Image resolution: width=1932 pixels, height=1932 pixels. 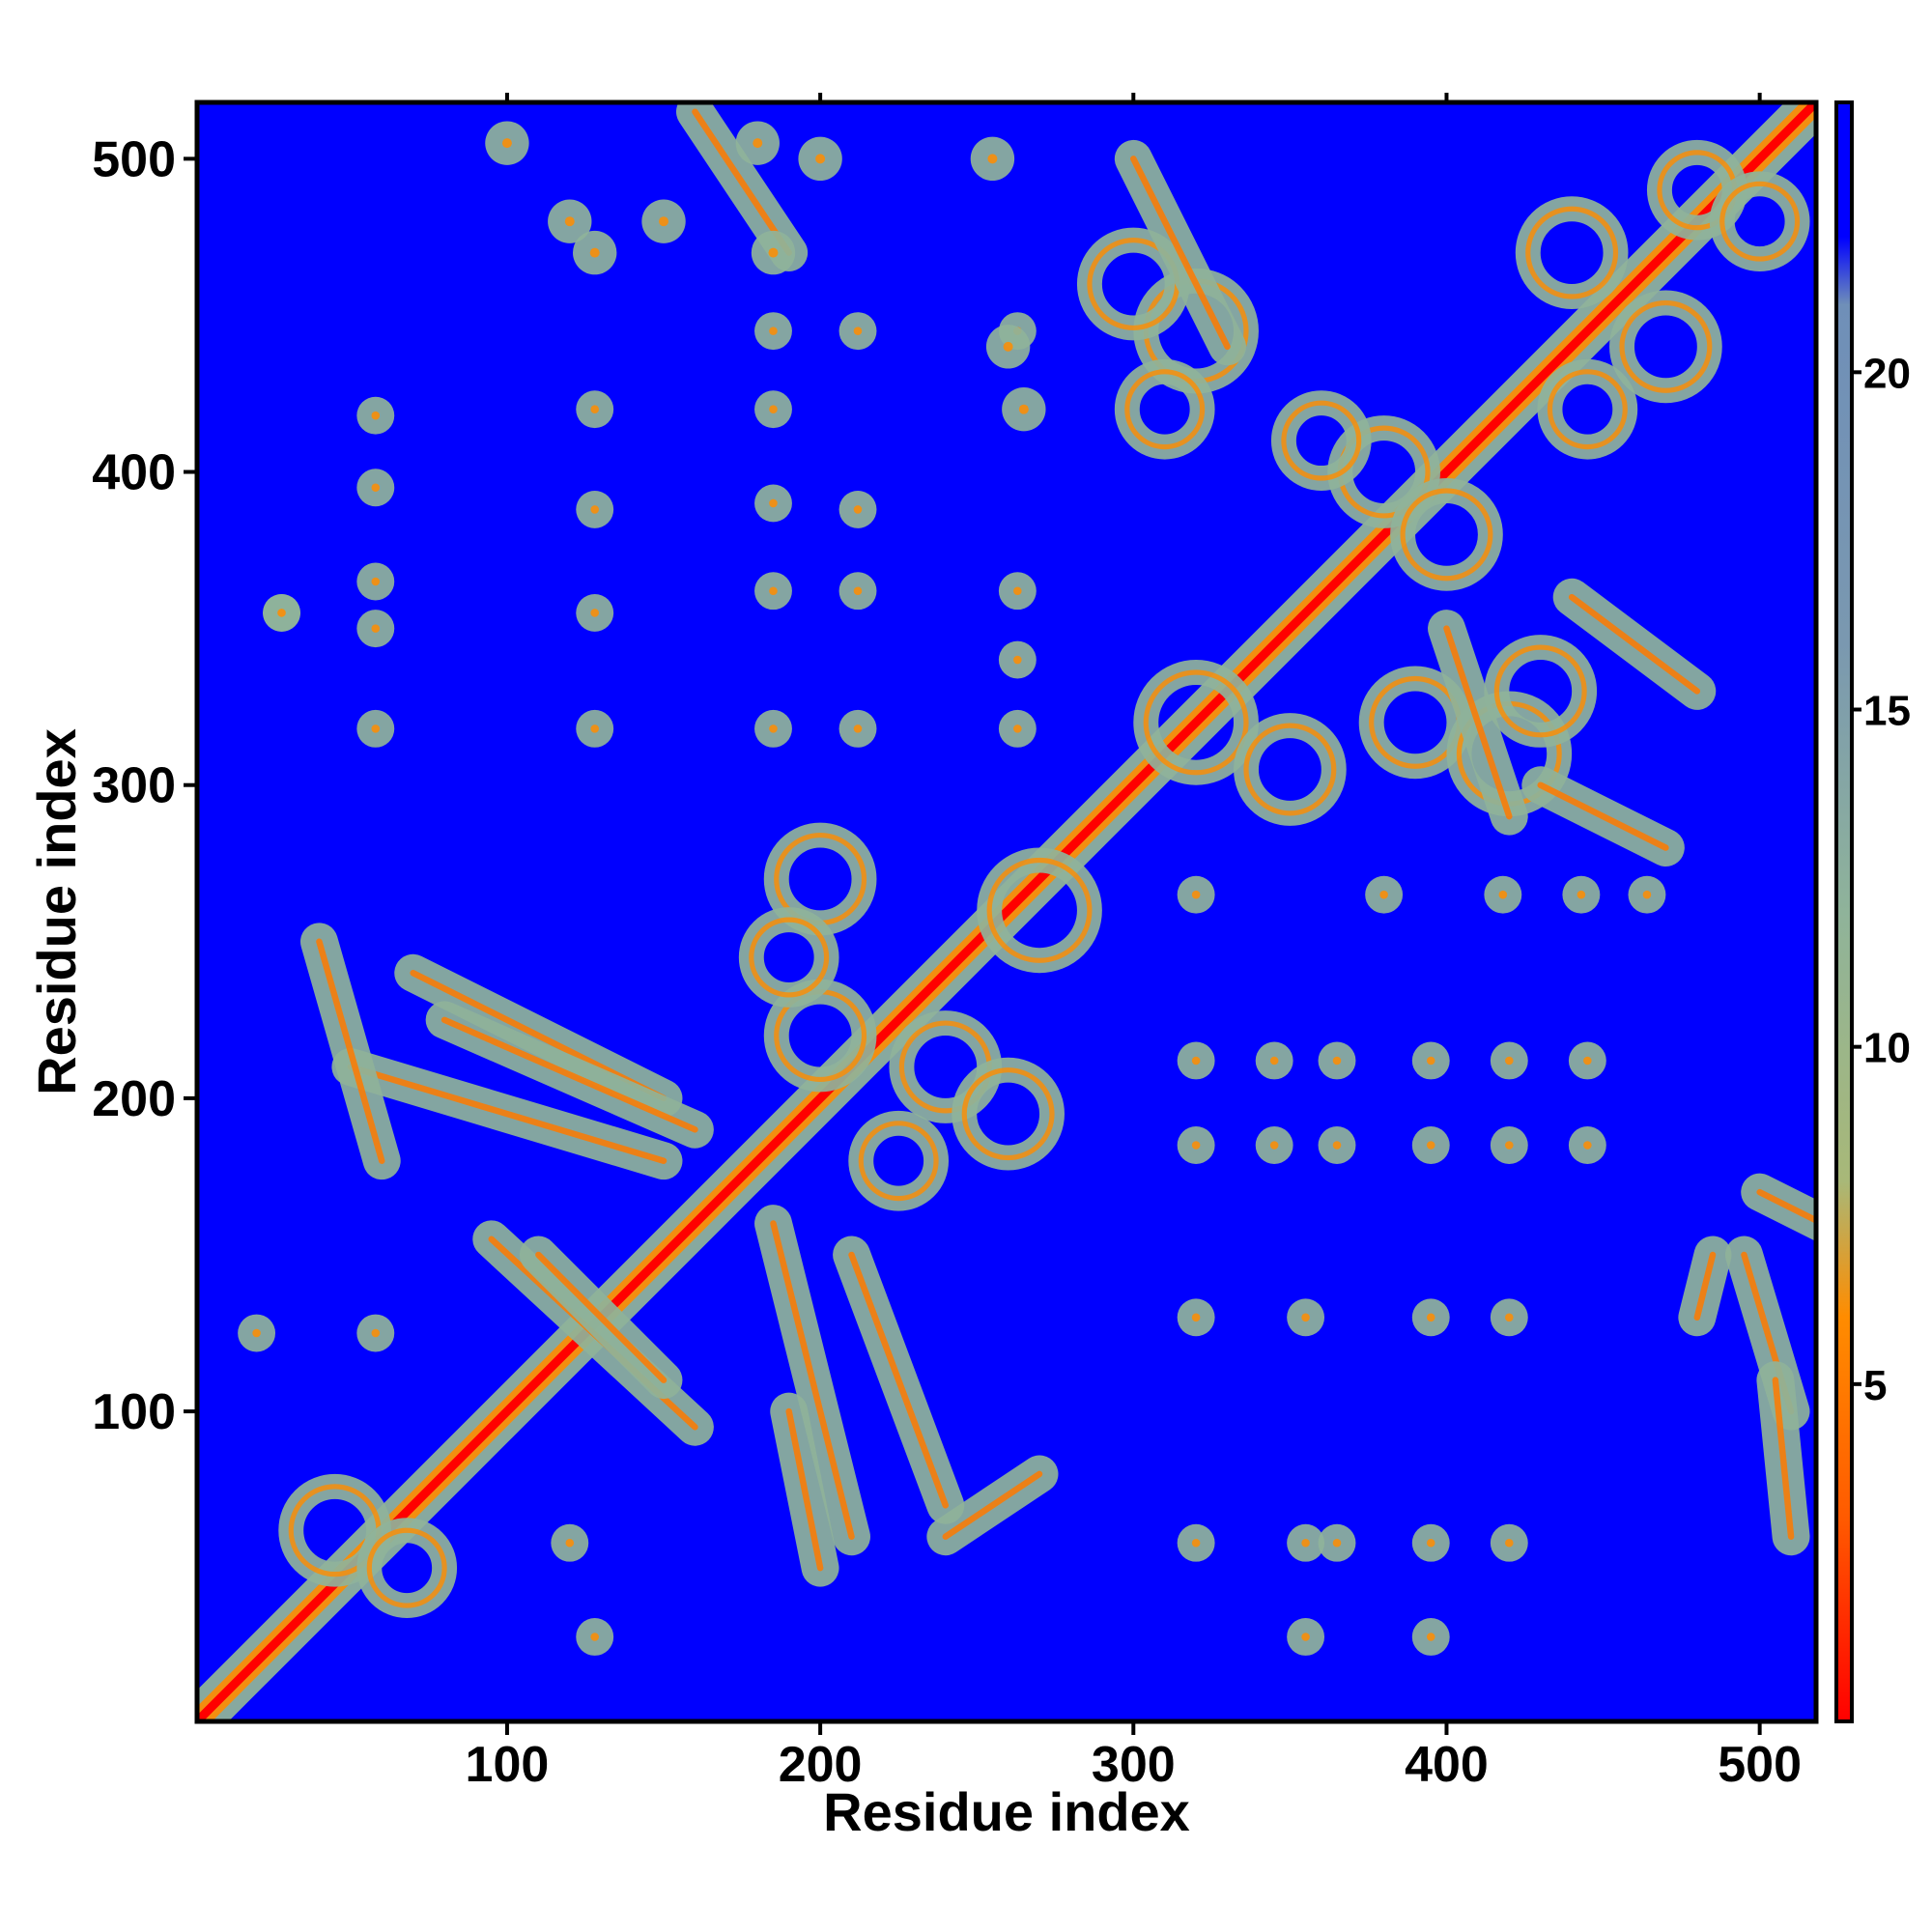 I want to click on colorbar-tick-label: 10, so click(x=1887, y=1048).